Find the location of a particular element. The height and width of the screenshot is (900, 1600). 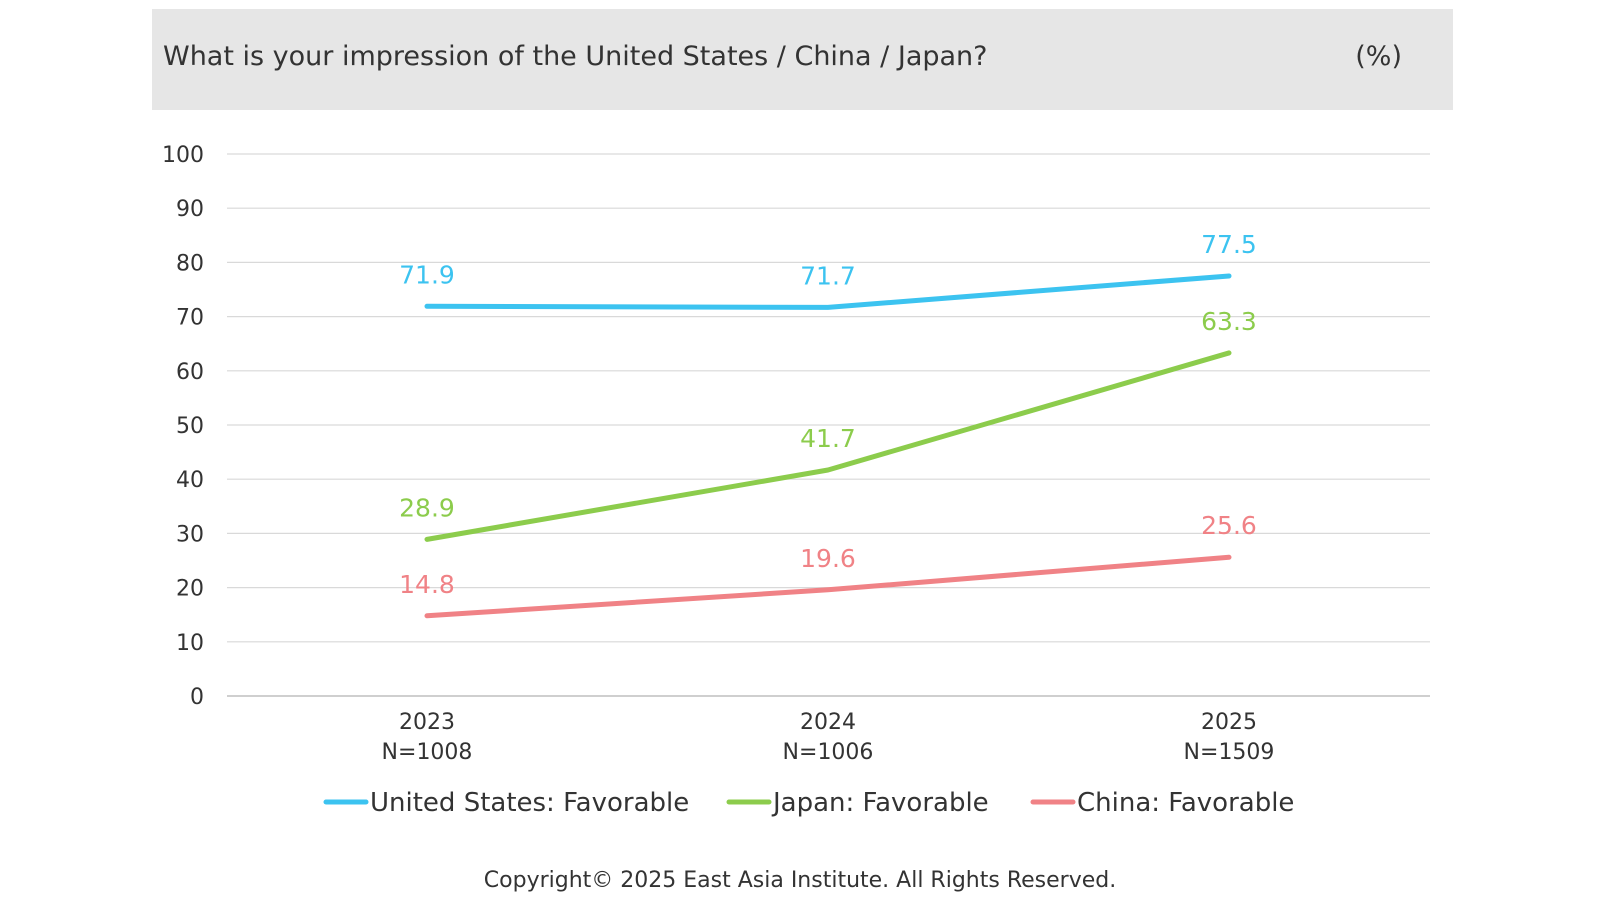

legend-label: China: Favorable is located at coordinates (1185, 803).